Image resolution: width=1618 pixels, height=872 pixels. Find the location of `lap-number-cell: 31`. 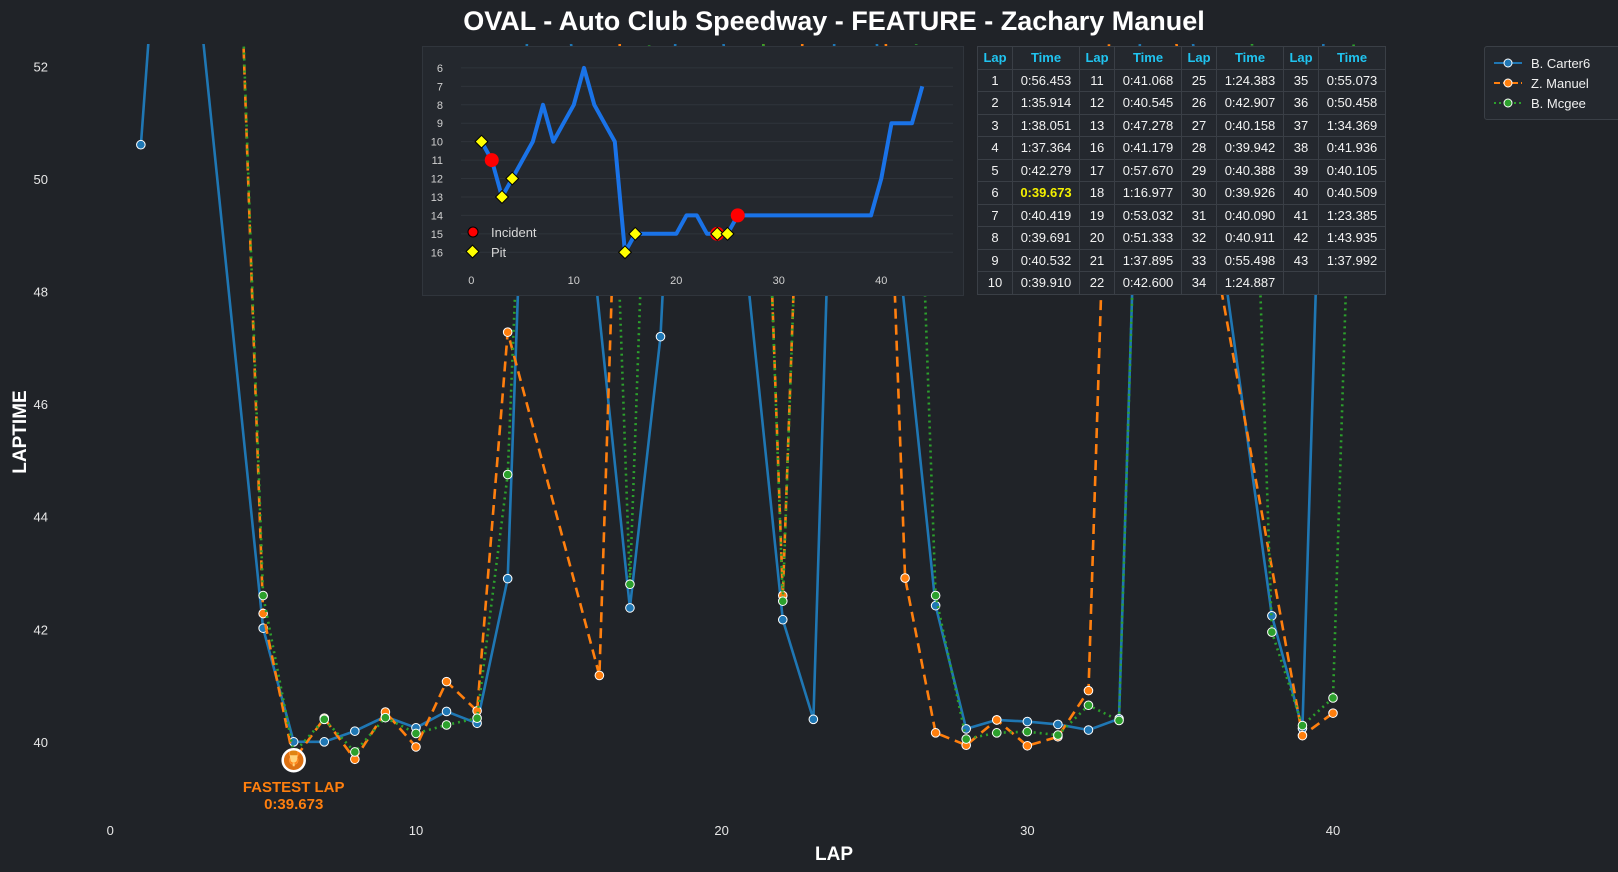

lap-number-cell: 31 is located at coordinates (1199, 215).